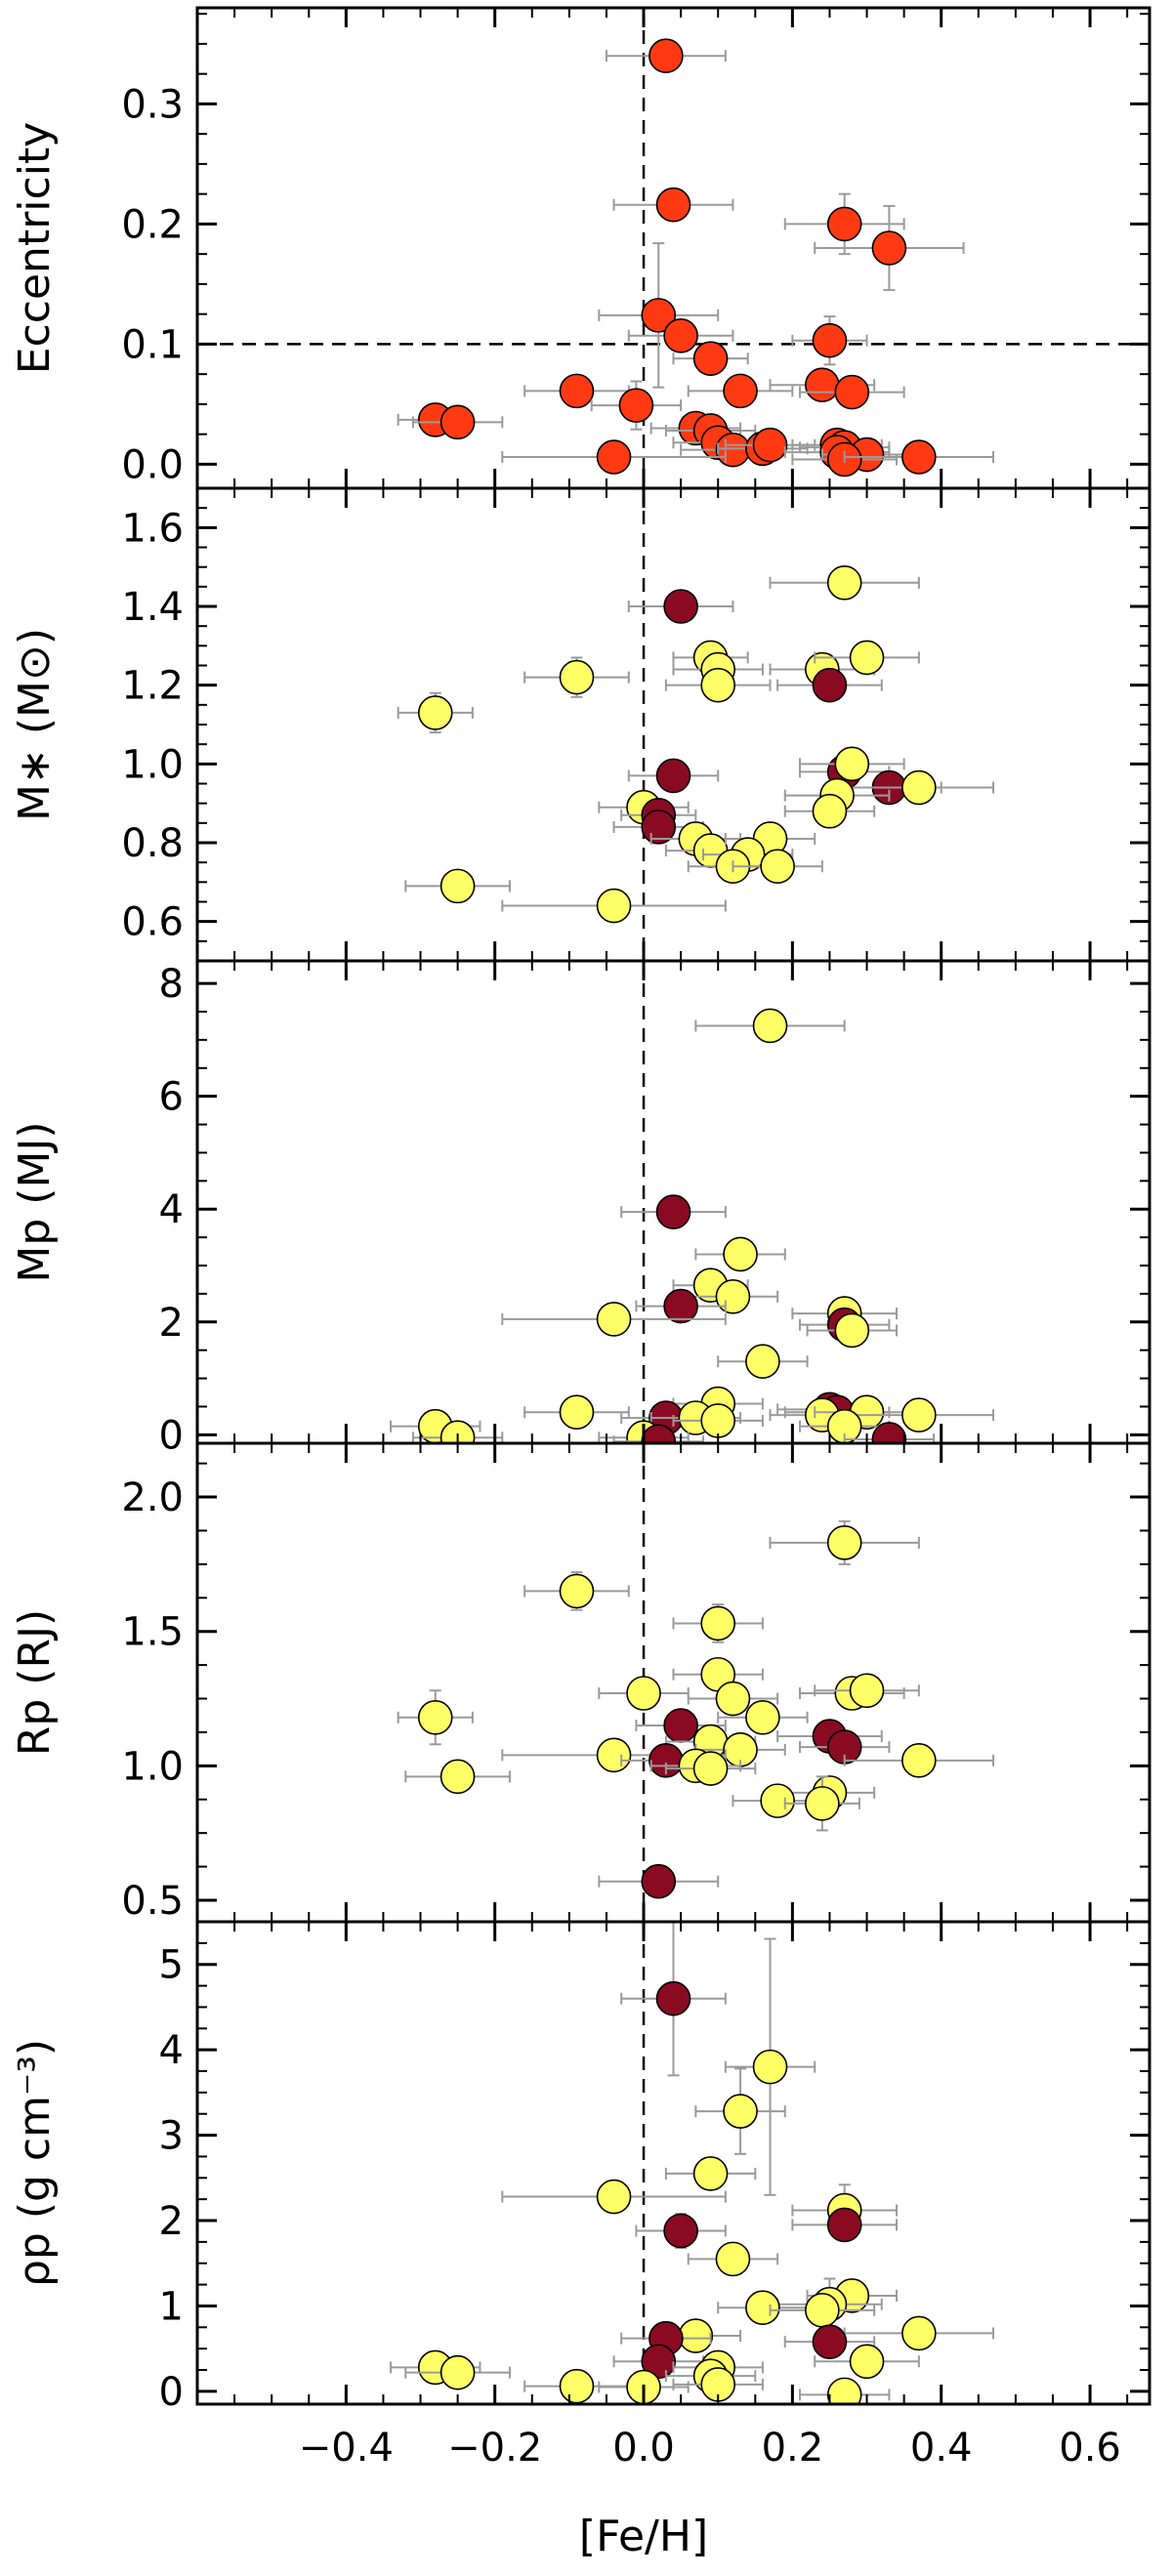 This screenshot has width=1172, height=2576. What do you see at coordinates (152, 344) in the screenshot?
I see `y-tick-label: 0.1` at bounding box center [152, 344].